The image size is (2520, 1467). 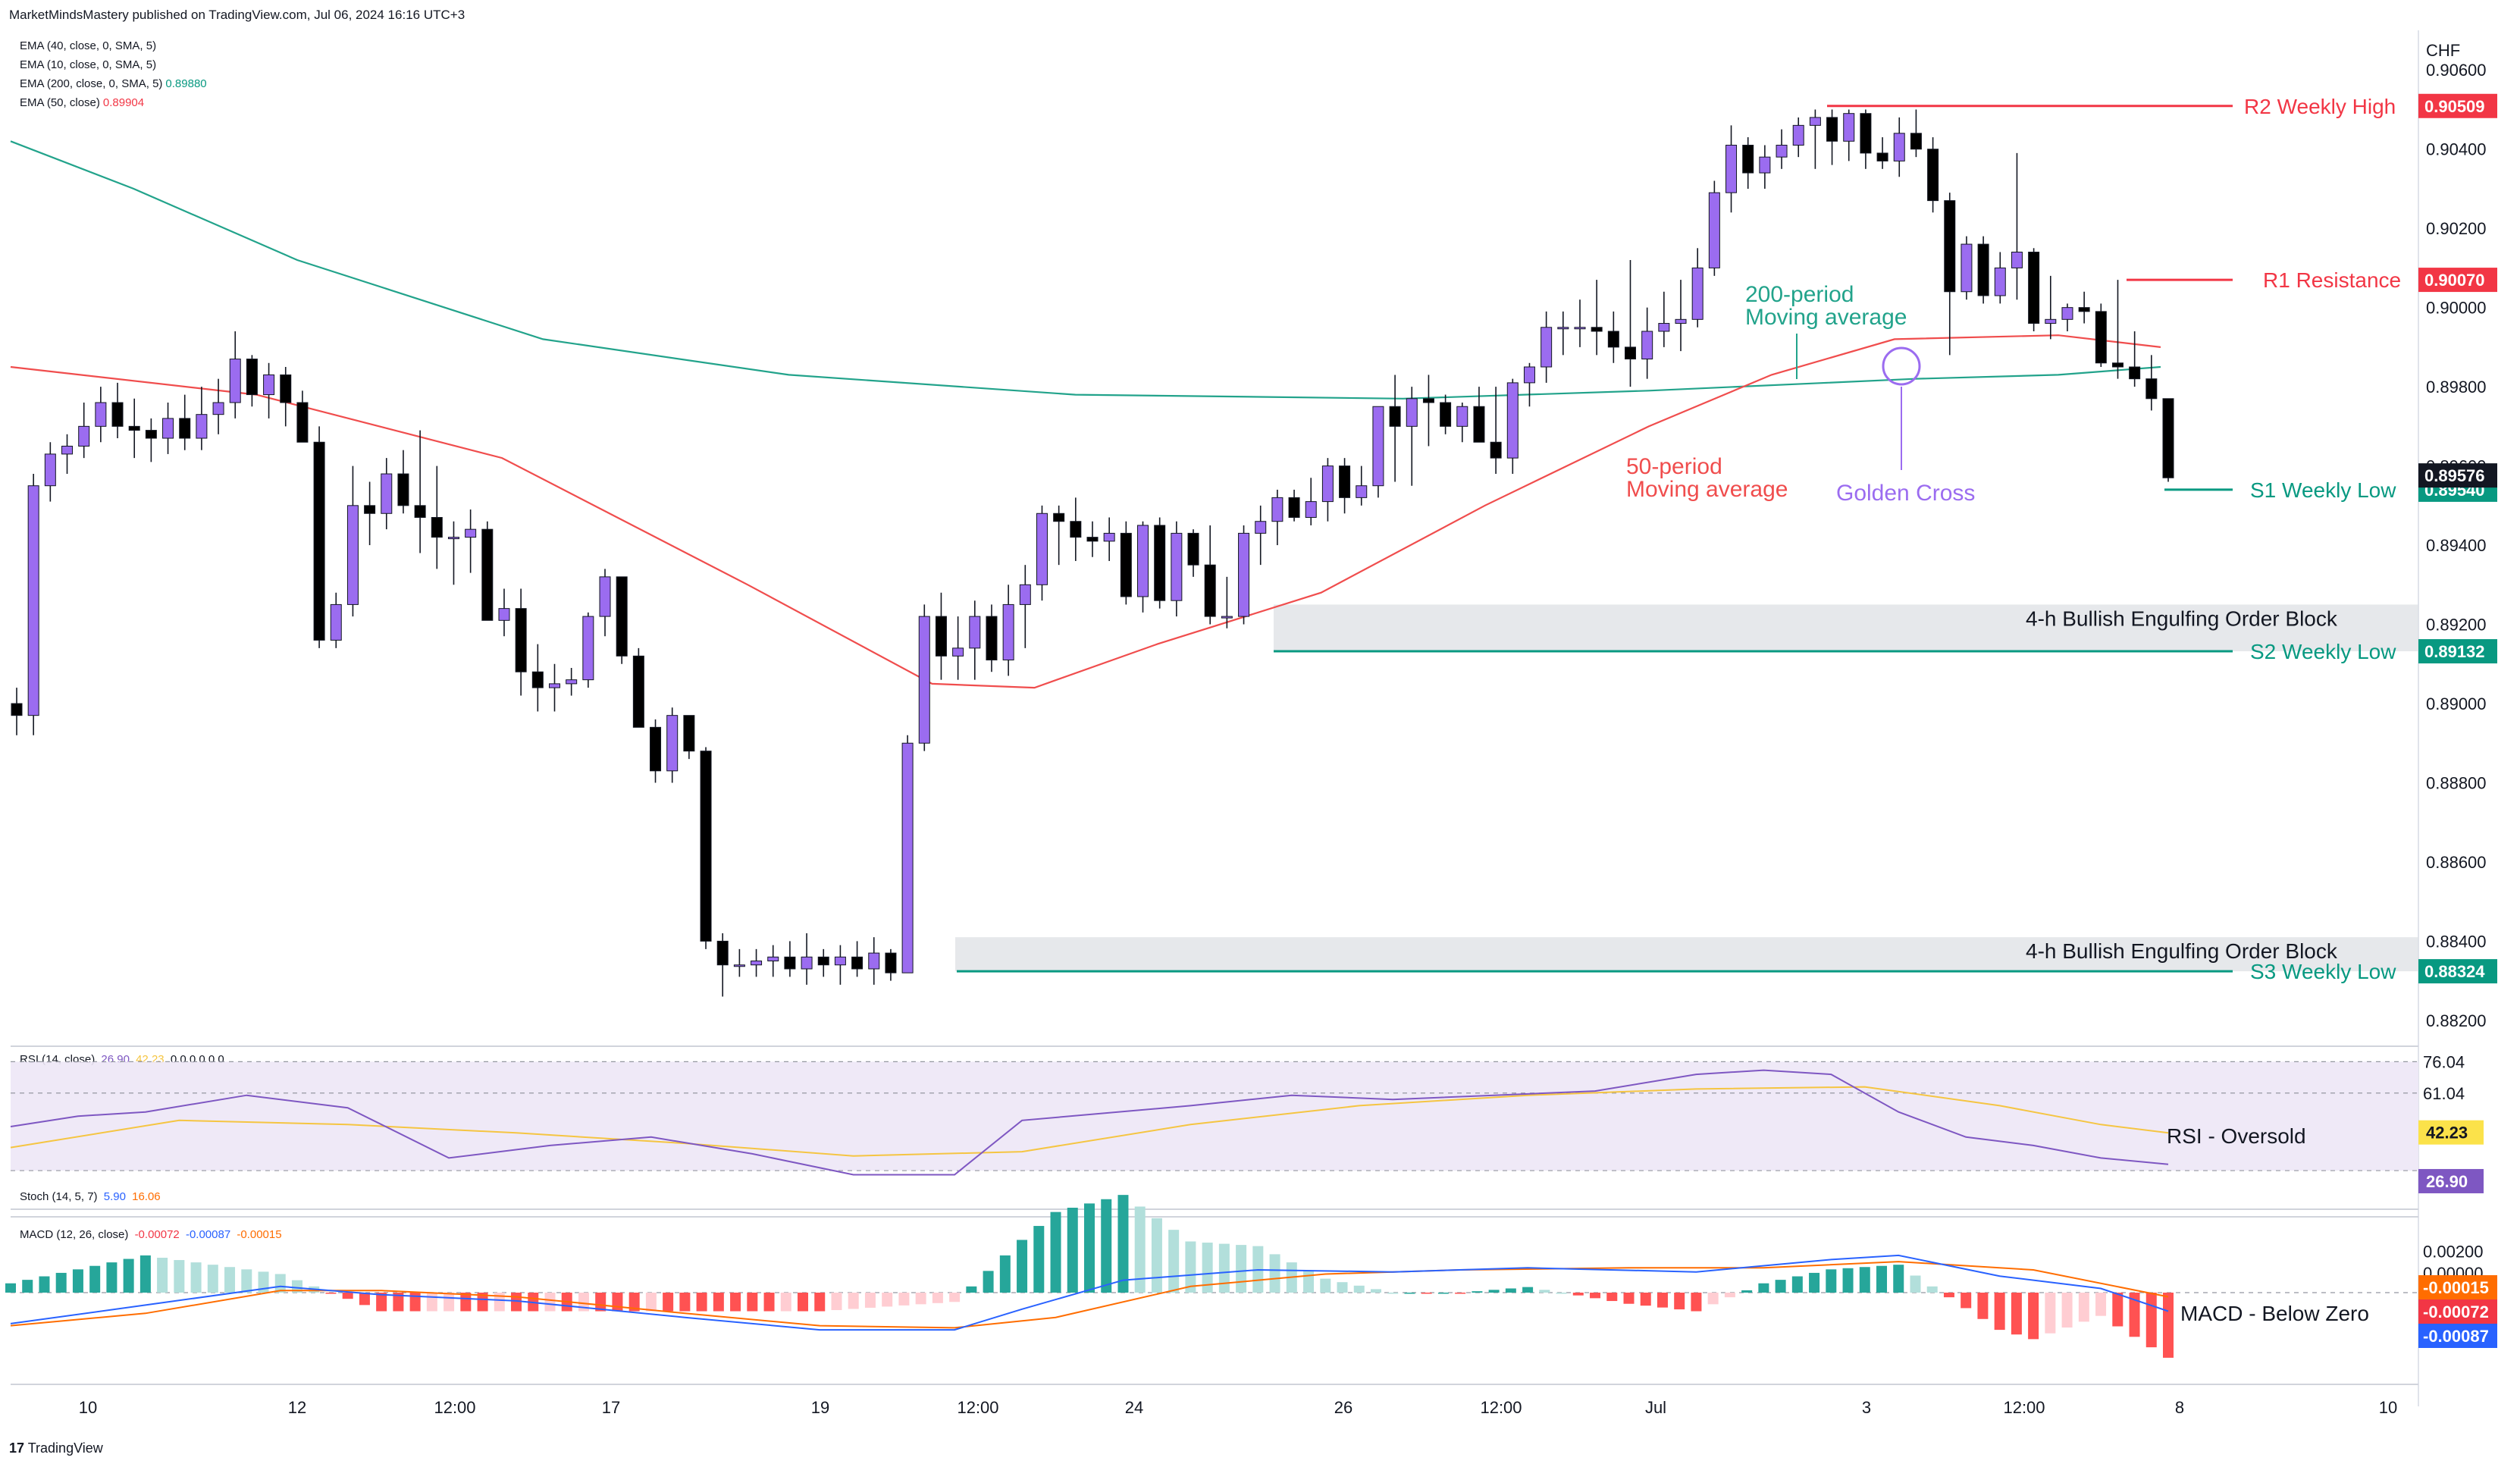 I want to click on indicator-ema10: EMA (10, close, 0, SMA, 5), so click(x=89, y=64).